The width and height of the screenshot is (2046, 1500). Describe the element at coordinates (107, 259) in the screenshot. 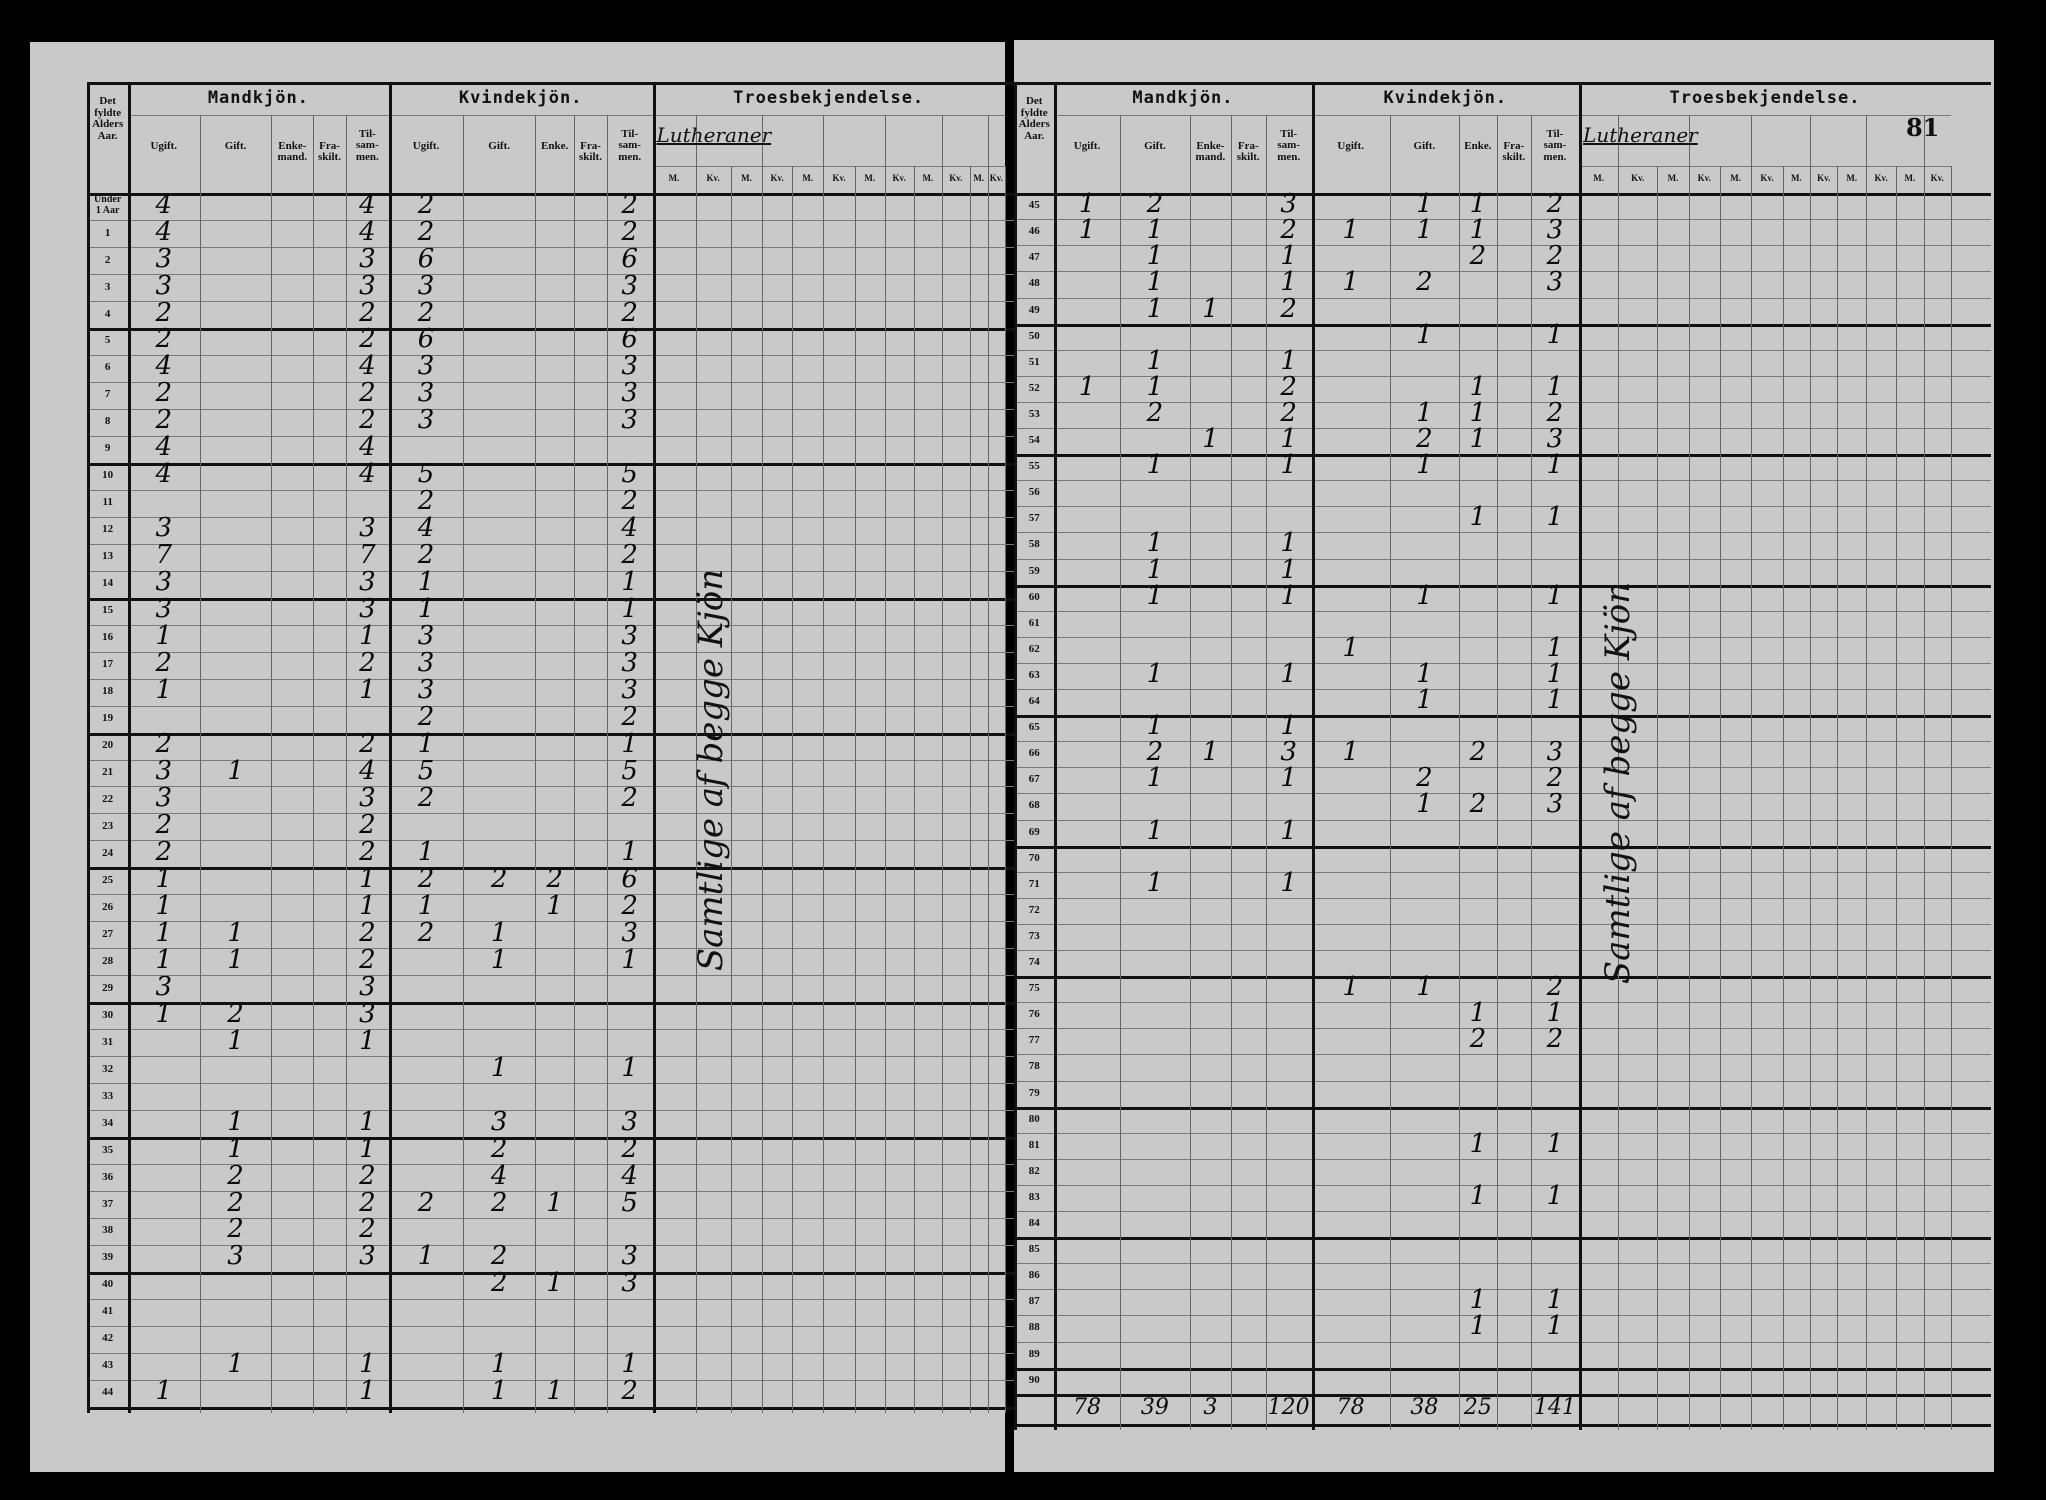

I see `age-label: 2` at that location.